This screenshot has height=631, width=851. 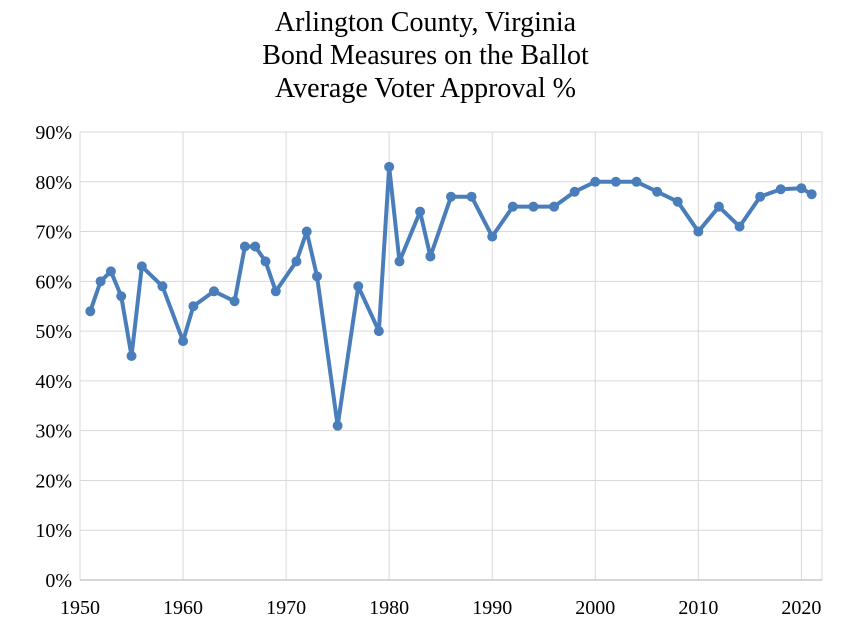 What do you see at coordinates (440, 608) in the screenshot?
I see `x-axis-tick-labels: 1950 1960 1970 1980 1990 2000 2010 2020` at bounding box center [440, 608].